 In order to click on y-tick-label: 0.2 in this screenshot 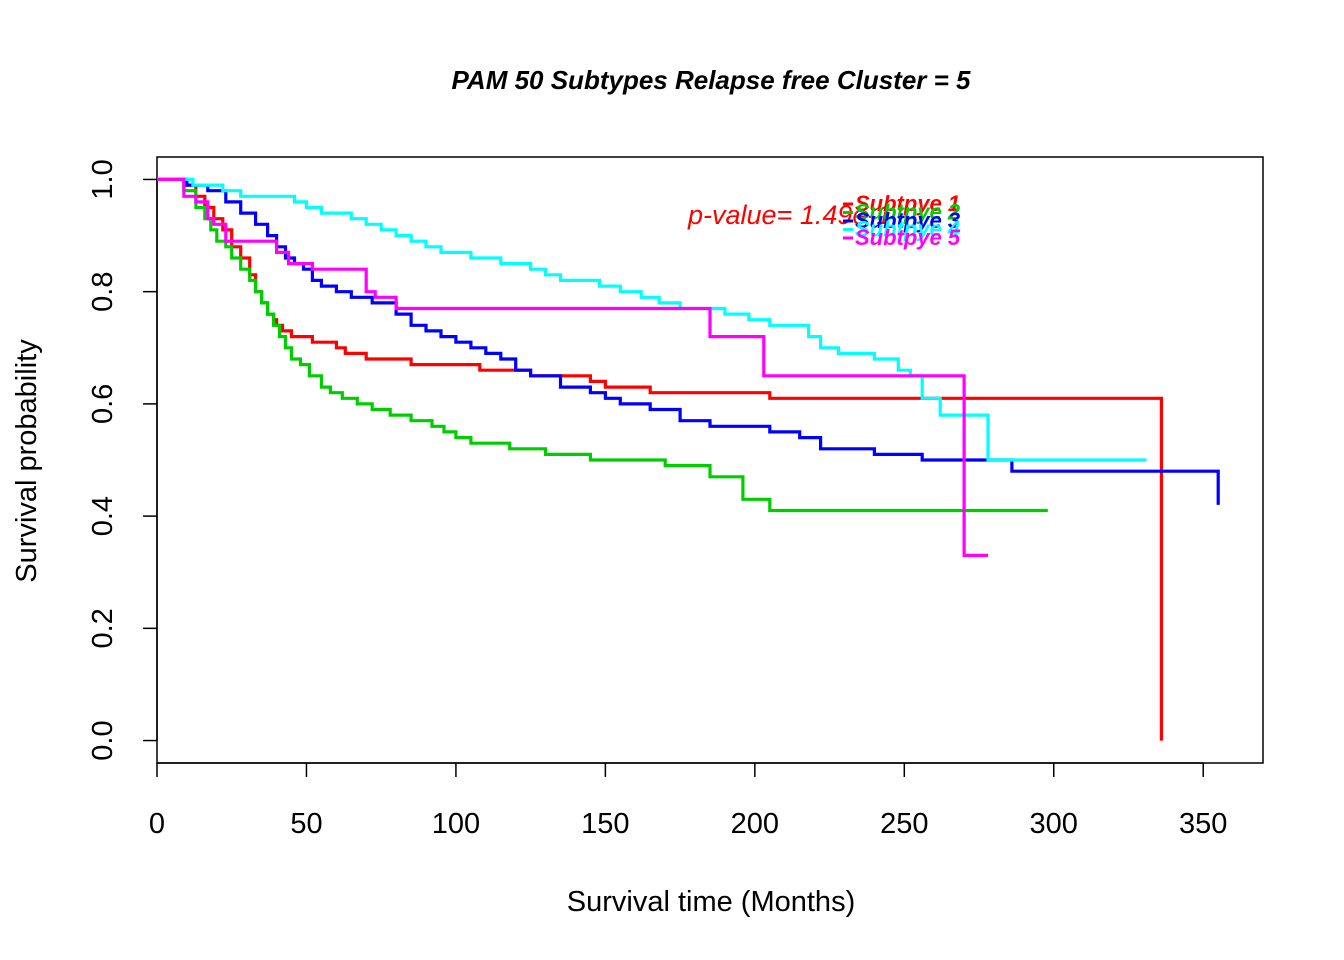, I will do `click(103, 628)`.